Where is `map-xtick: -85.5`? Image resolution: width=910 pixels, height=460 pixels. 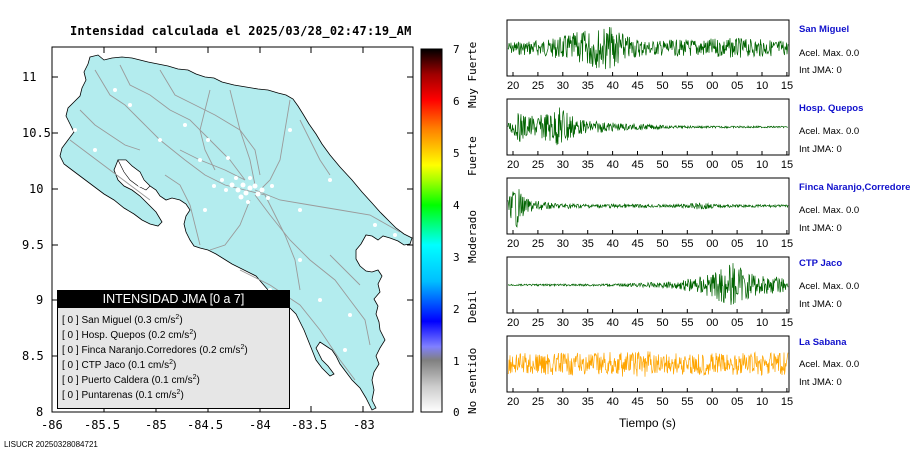
map-xtick: -85.5 is located at coordinates (102, 425).